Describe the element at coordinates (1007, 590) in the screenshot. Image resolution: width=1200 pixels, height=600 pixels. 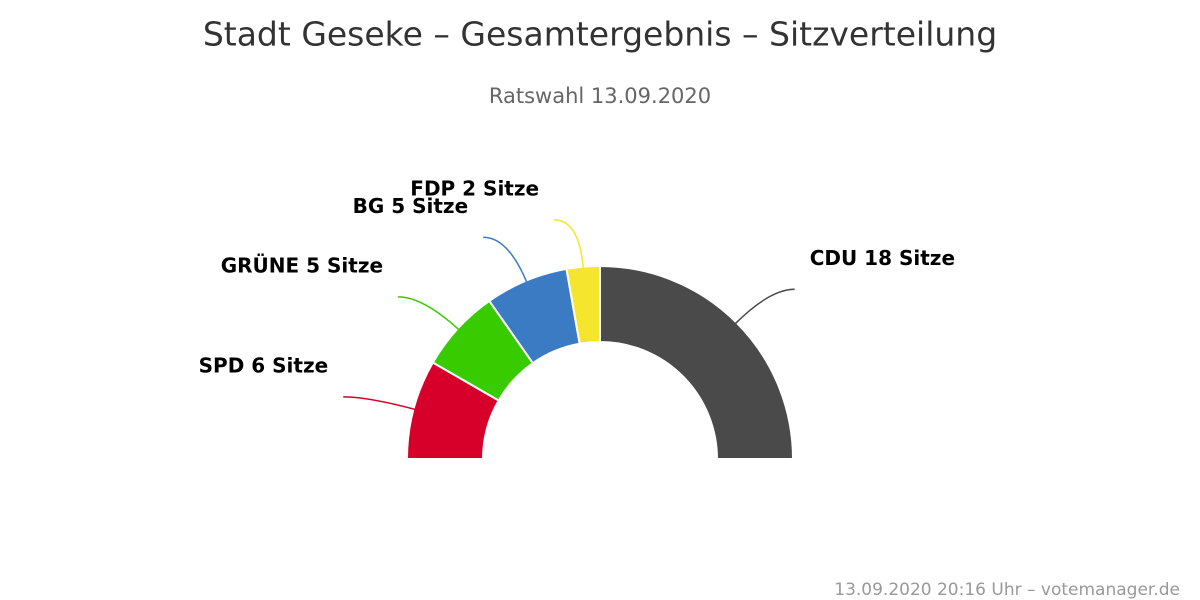
I see `credits: 13.09.2020 20:16 Uhr – votemanager.de` at that location.